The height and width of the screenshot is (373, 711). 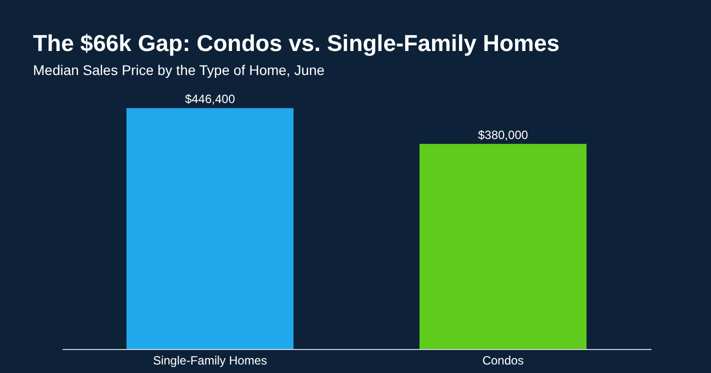 I want to click on chart-subtitle: Median Sales Price by the Type of Home, June, so click(x=179, y=70).